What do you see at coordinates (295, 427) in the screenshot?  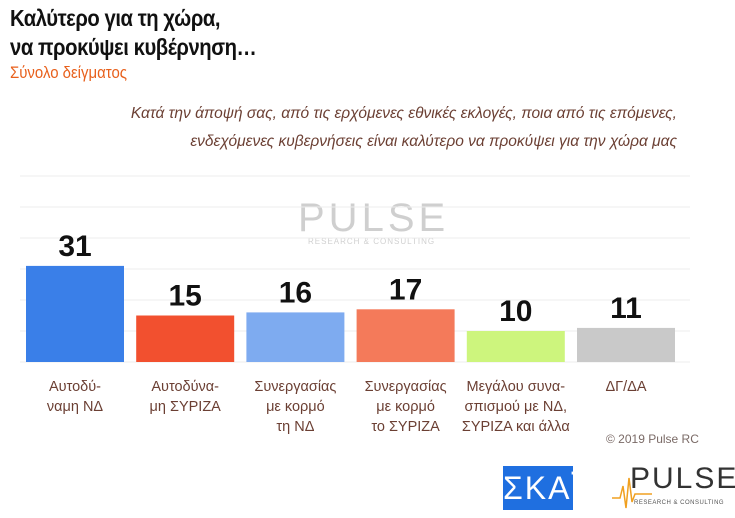 I see `category-label: τη ΝΔ` at bounding box center [295, 427].